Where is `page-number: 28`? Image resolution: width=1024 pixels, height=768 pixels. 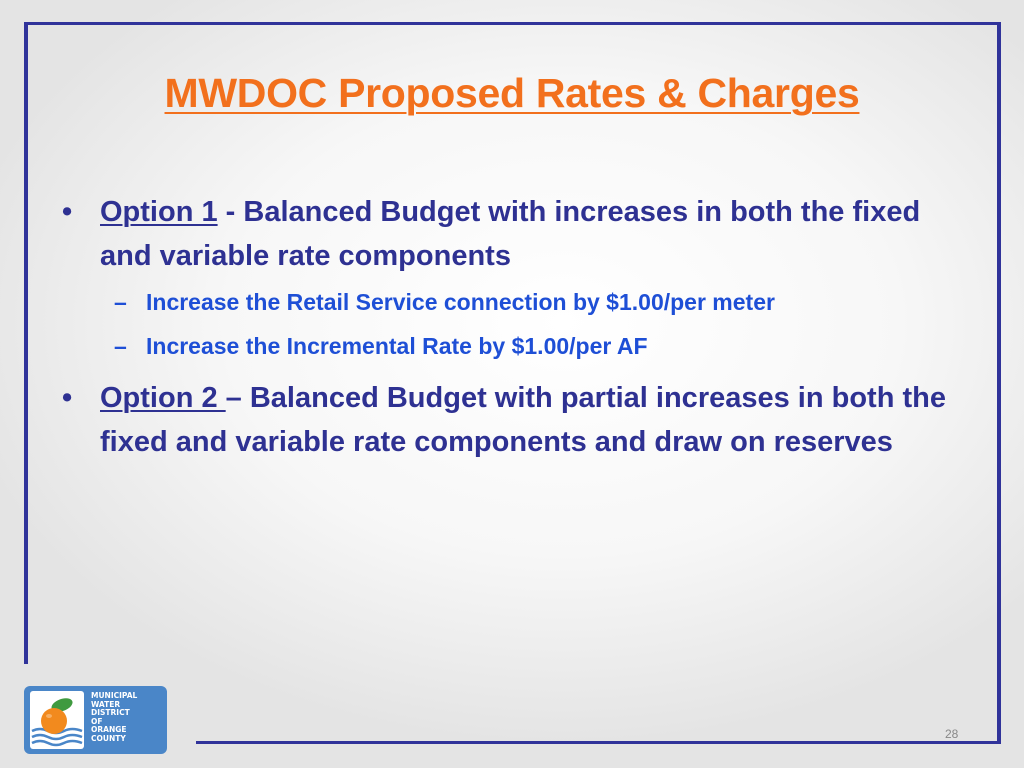
page-number: 28 is located at coordinates (952, 734).